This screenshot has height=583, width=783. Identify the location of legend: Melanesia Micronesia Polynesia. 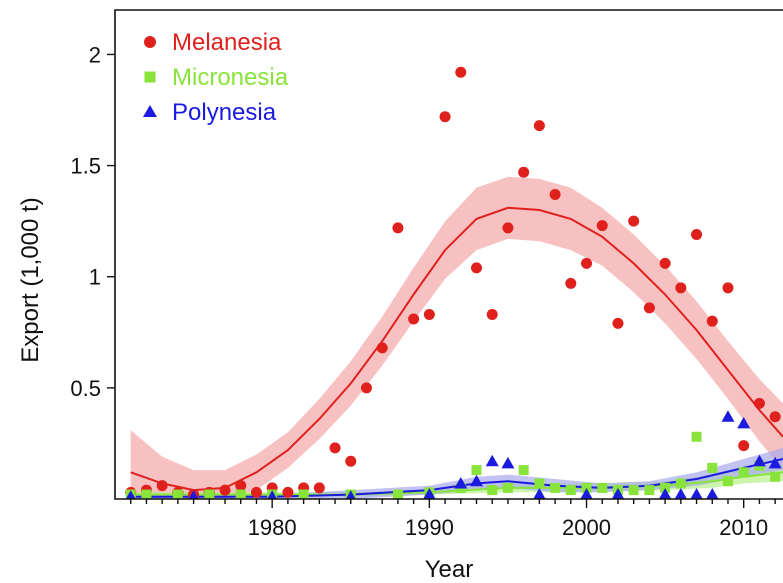
(216, 77).